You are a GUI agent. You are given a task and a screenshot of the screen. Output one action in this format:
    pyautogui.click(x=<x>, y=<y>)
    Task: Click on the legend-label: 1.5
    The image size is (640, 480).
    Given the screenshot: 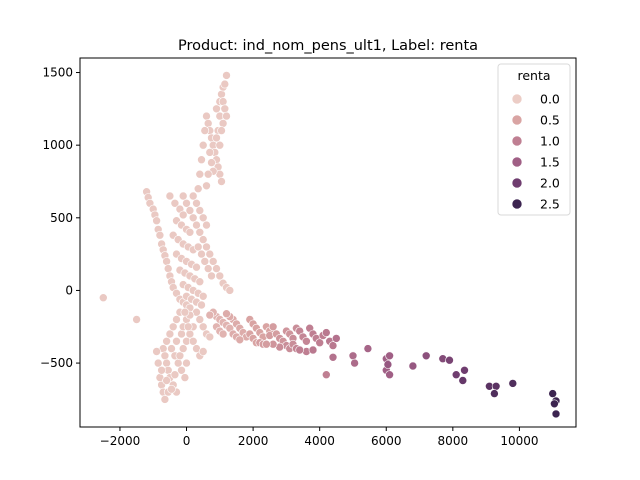 What is the action you would take?
    pyautogui.click(x=550, y=162)
    